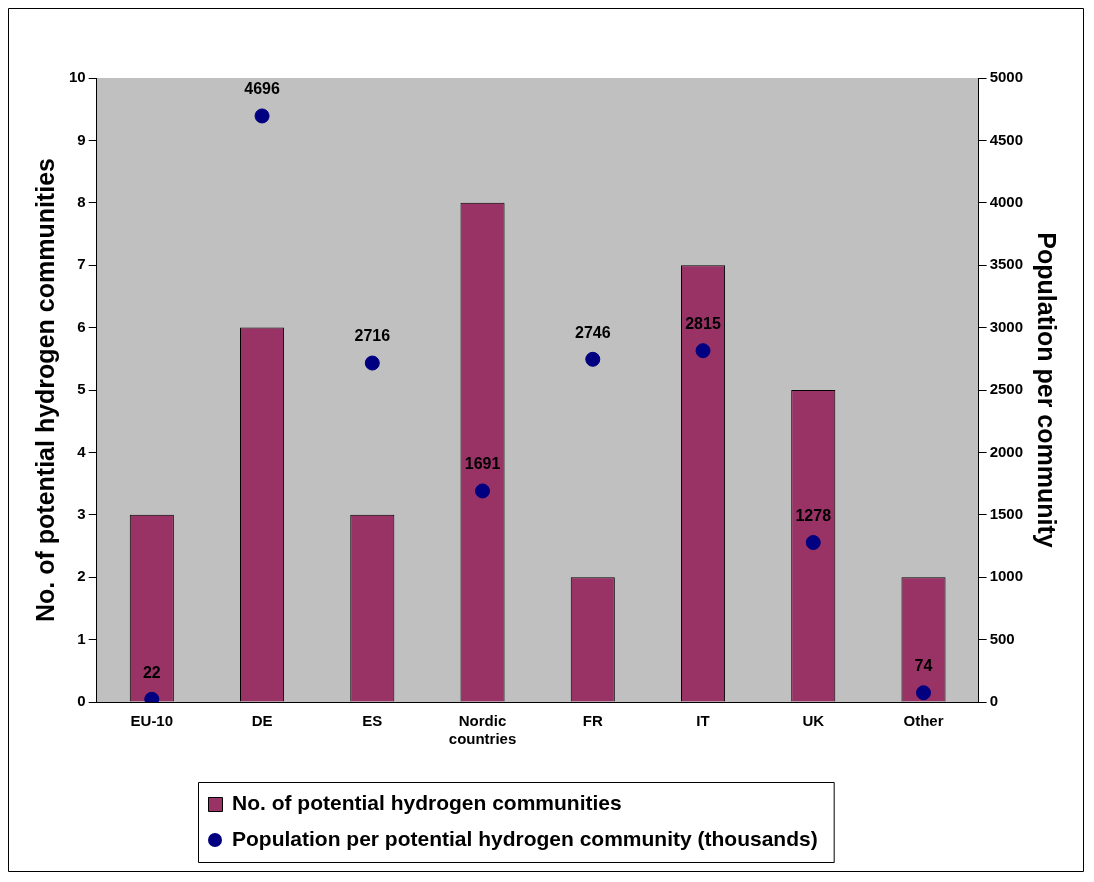  What do you see at coordinates (77, 77) in the screenshot?
I see `y-tick-label: 10` at bounding box center [77, 77].